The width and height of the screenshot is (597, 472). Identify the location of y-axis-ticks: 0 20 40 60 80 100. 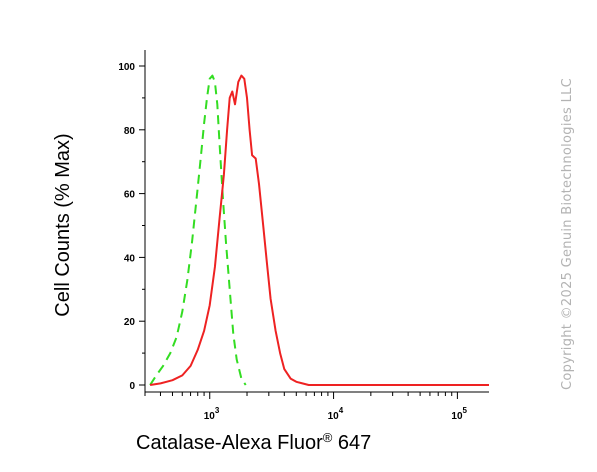
(131, 227).